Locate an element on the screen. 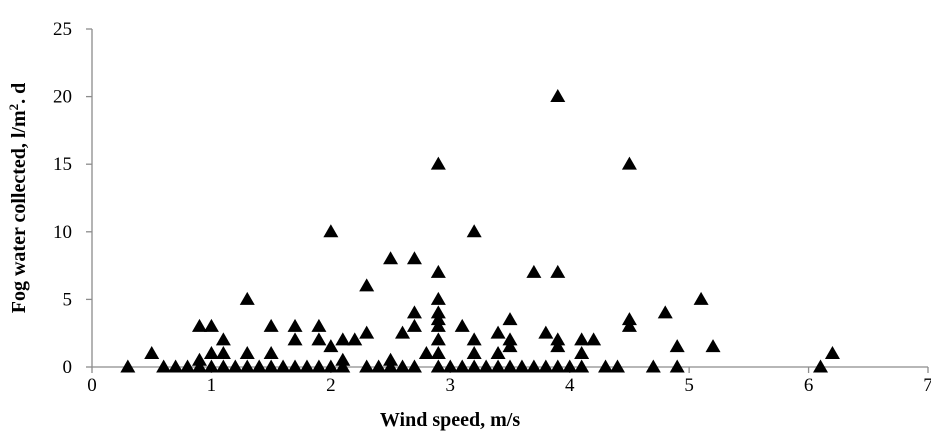 The height and width of the screenshot is (433, 931). y-tick-label: 0 is located at coordinates (68, 367).